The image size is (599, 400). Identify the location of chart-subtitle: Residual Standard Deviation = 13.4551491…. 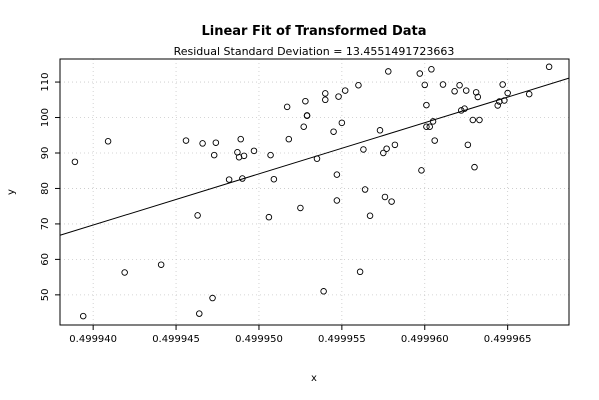
(314, 51).